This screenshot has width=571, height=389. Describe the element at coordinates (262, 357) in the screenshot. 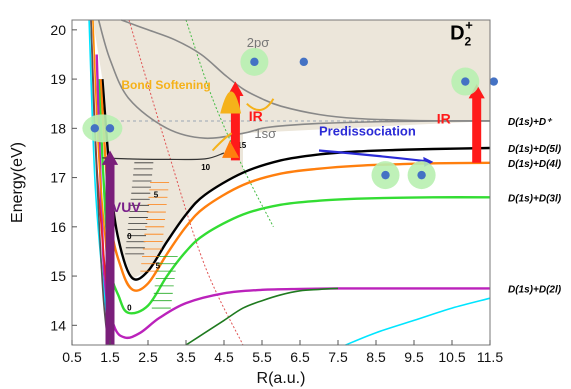

I see `x-tick-label-5: 5.5` at that location.